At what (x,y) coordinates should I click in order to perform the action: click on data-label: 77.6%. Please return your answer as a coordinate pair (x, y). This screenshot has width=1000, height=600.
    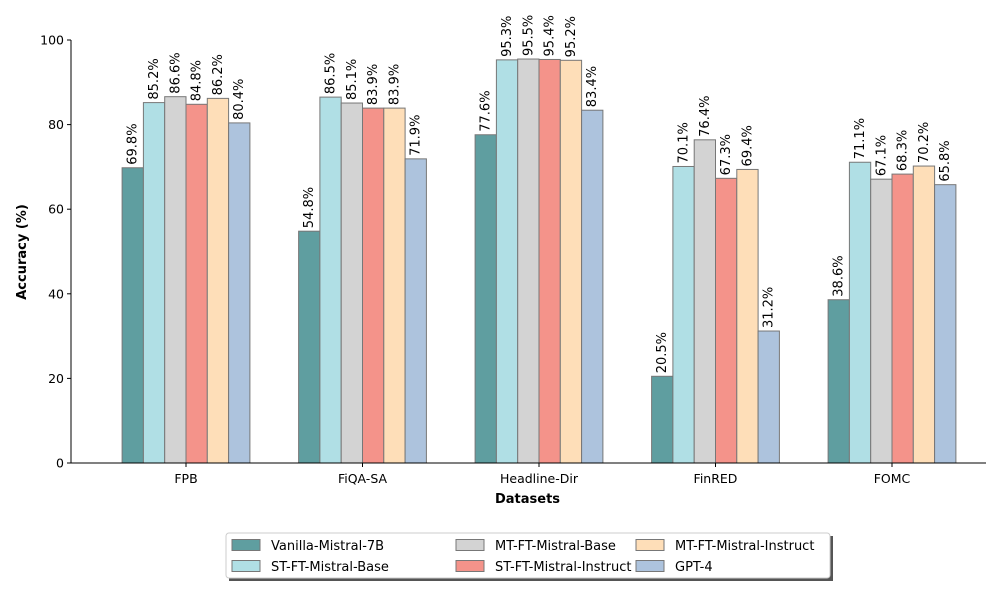
    Looking at the image, I should click on (486, 110).